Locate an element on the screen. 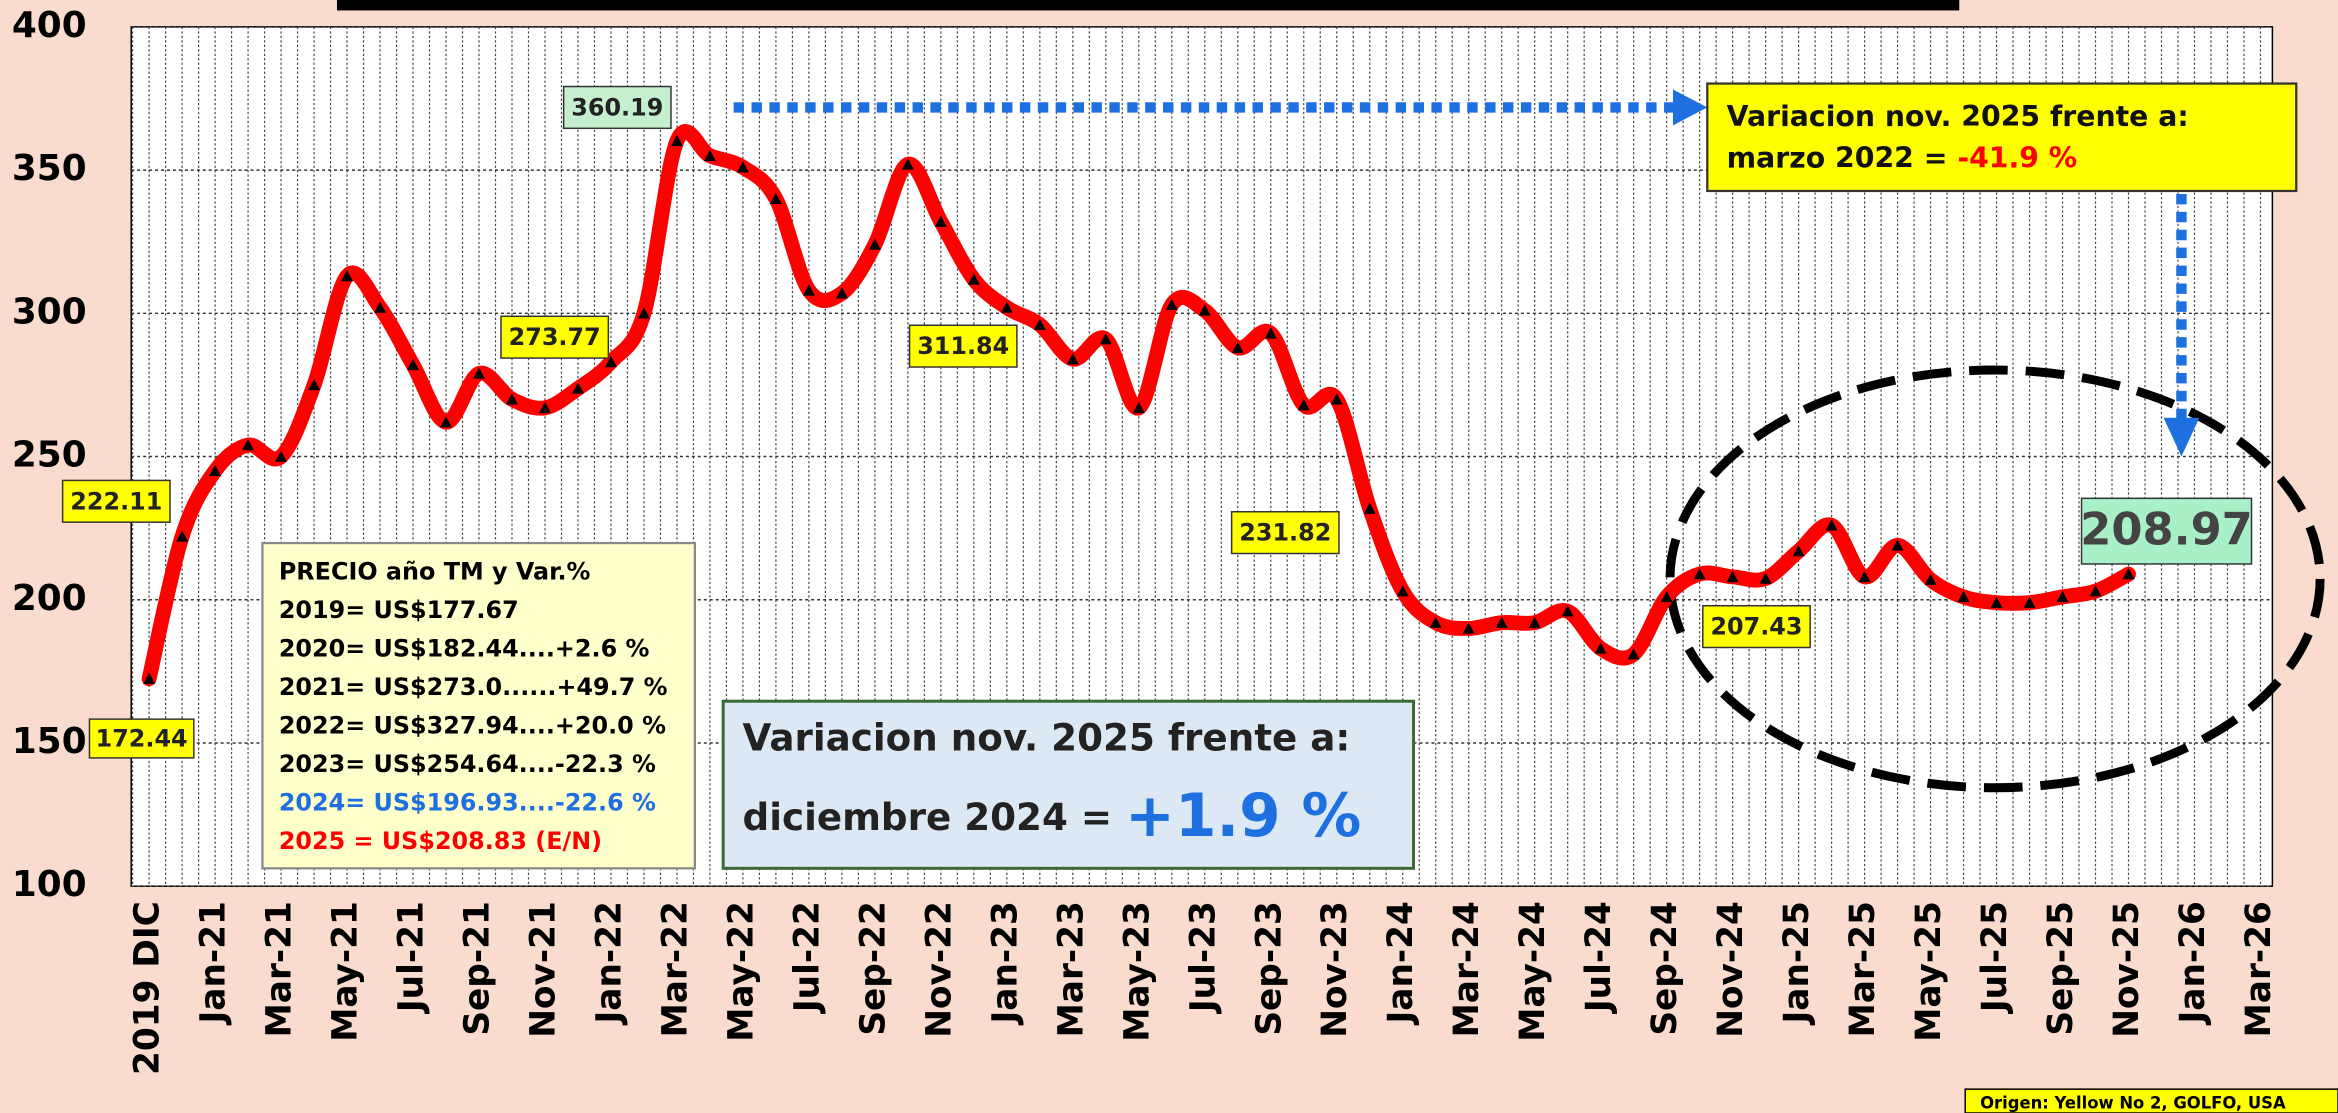  x-tick-label: Mar-24 is located at coordinates (1467, 969).